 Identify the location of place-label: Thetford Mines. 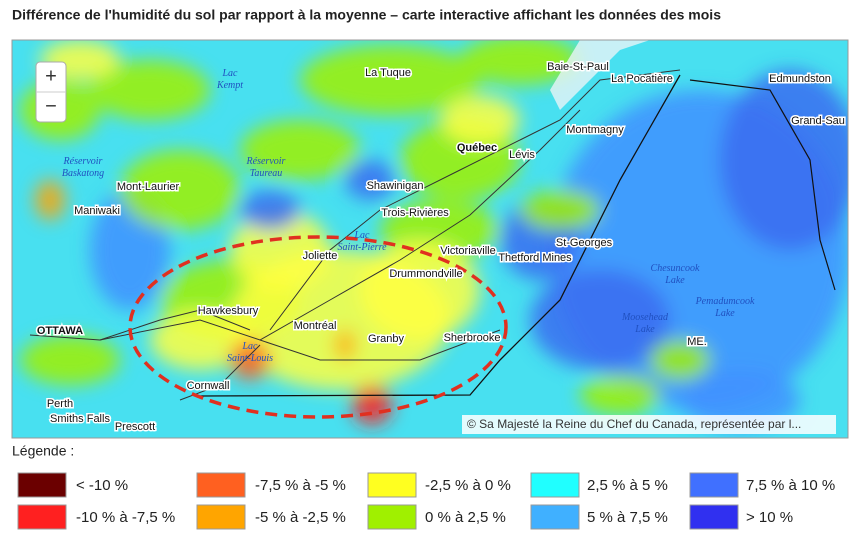
(535, 258).